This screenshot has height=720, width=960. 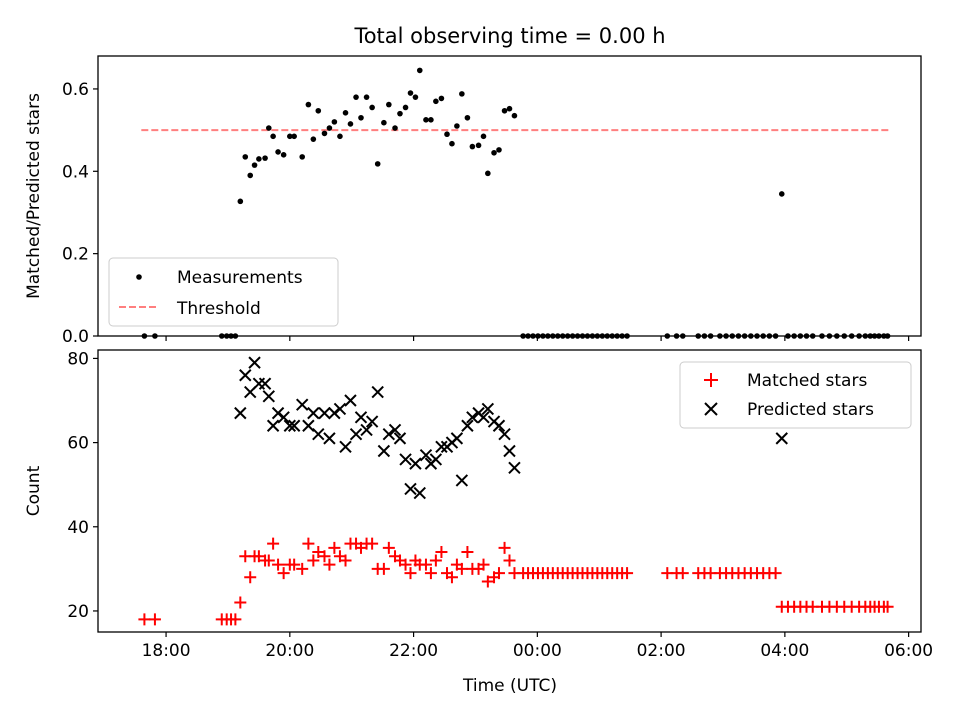 What do you see at coordinates (78, 612) in the screenshot?
I see `y-tick-label: 20` at bounding box center [78, 612].